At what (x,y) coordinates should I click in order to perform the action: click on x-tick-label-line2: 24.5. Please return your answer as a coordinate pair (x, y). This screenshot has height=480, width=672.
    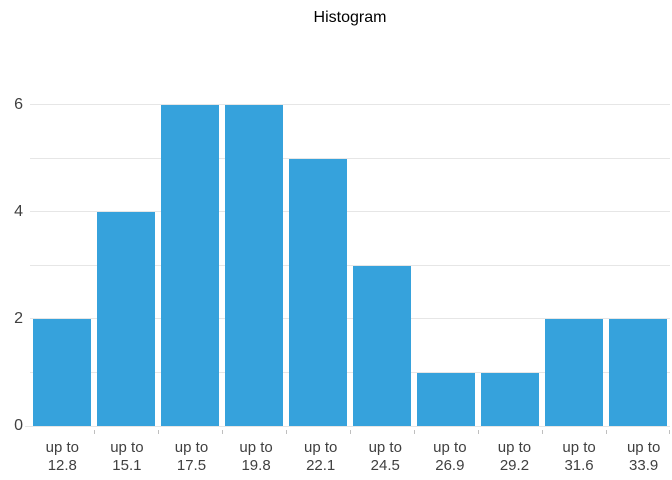
    Looking at the image, I should click on (385, 465).